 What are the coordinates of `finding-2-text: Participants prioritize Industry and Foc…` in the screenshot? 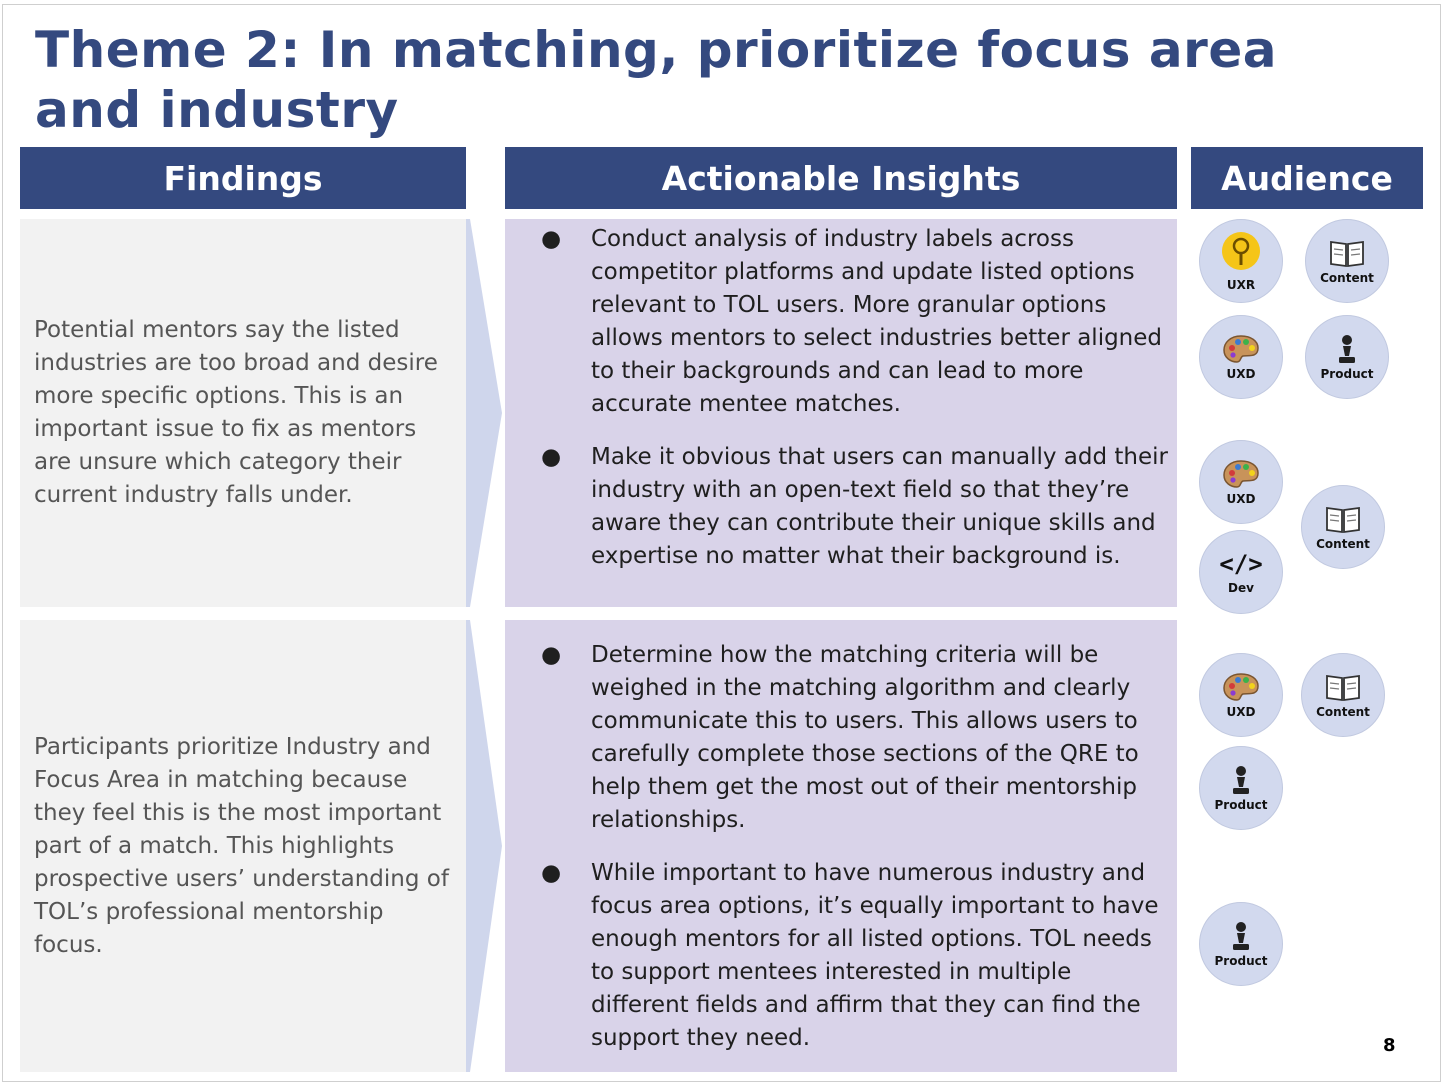 It's located at (241, 845).